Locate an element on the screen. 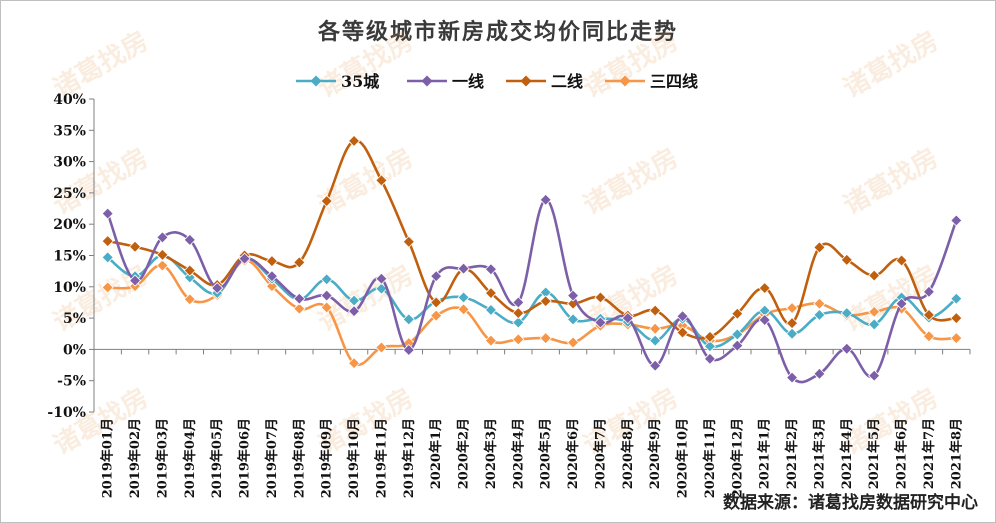 This screenshot has width=996, height=523. y-tick-label: 5% is located at coordinates (74, 319).